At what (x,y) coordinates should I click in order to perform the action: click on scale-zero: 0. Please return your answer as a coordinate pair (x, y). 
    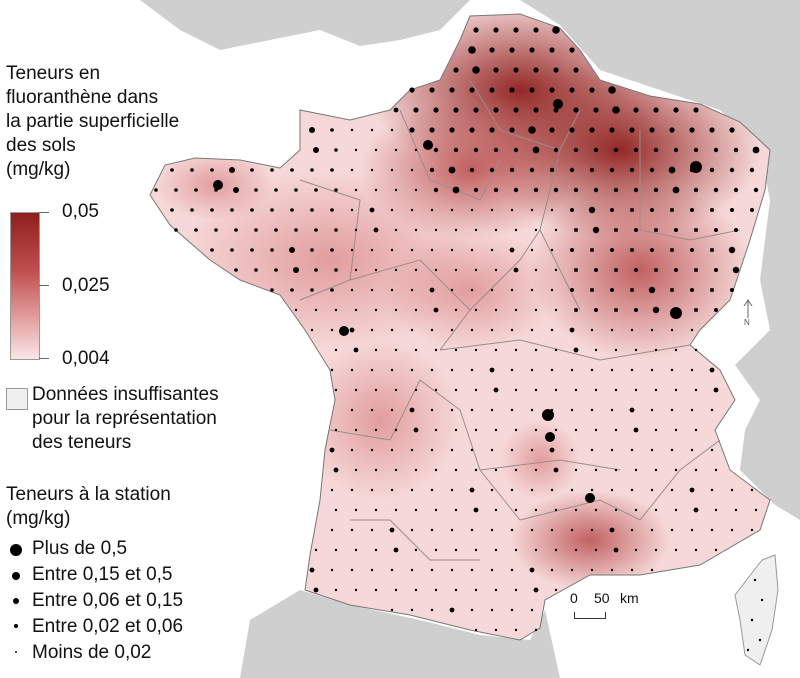
    Looking at the image, I should click on (574, 598).